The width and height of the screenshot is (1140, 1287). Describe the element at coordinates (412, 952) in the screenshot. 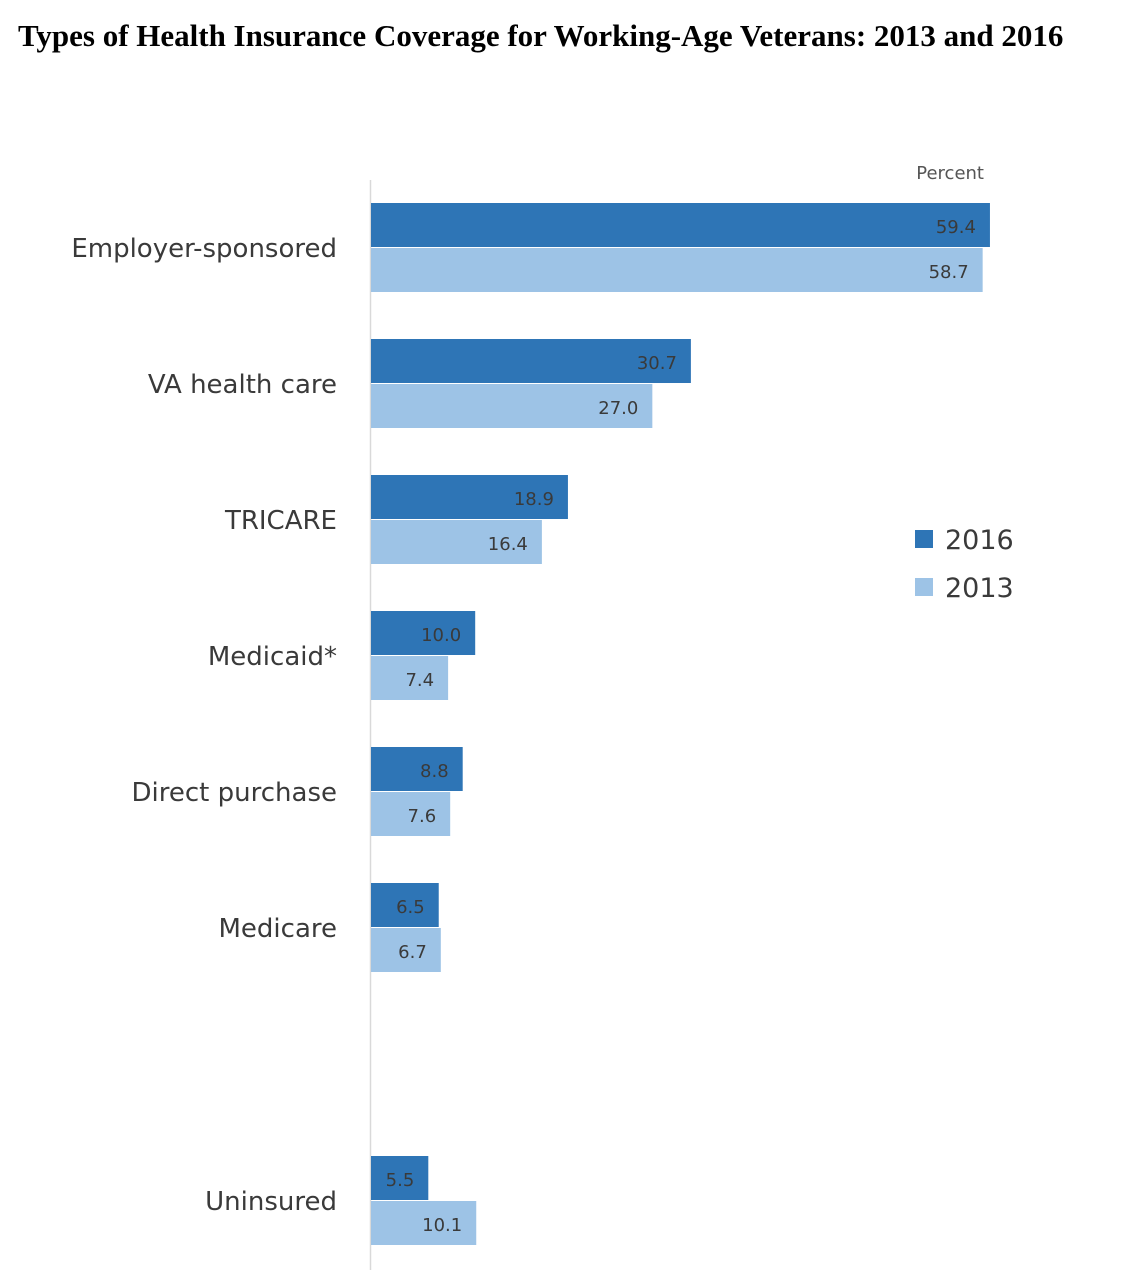

I see `data-label: 6.7` at that location.